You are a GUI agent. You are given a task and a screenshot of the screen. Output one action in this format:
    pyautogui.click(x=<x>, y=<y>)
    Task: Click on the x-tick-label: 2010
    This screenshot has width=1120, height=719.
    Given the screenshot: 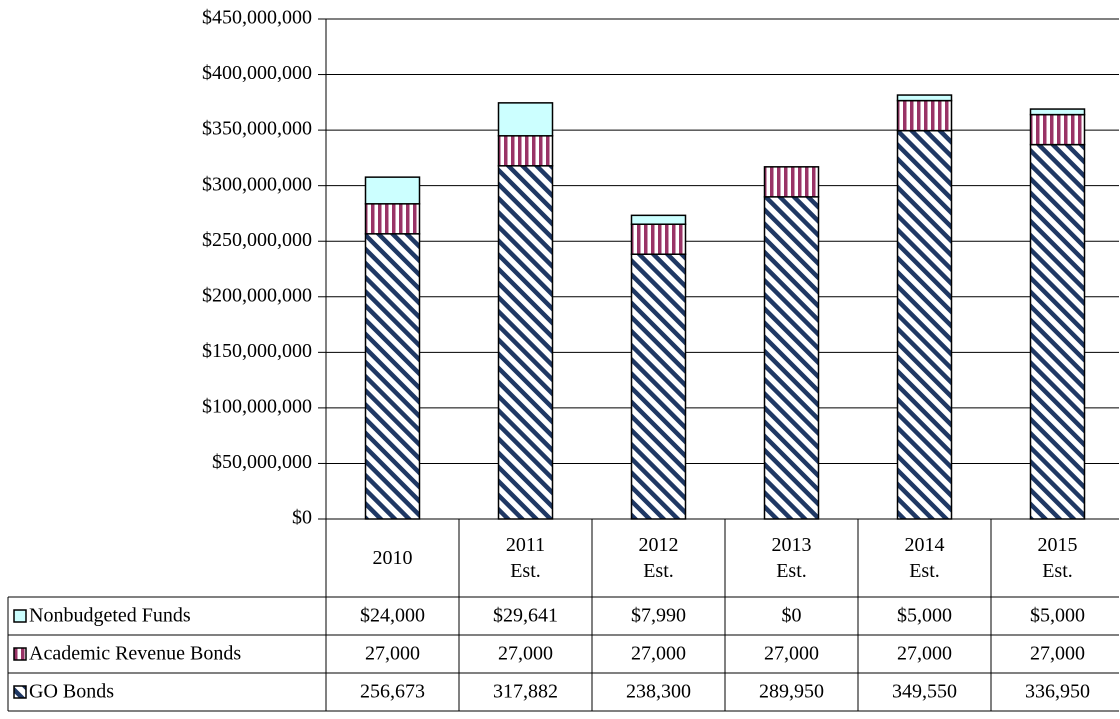 What is the action you would take?
    pyautogui.click(x=392, y=558)
    